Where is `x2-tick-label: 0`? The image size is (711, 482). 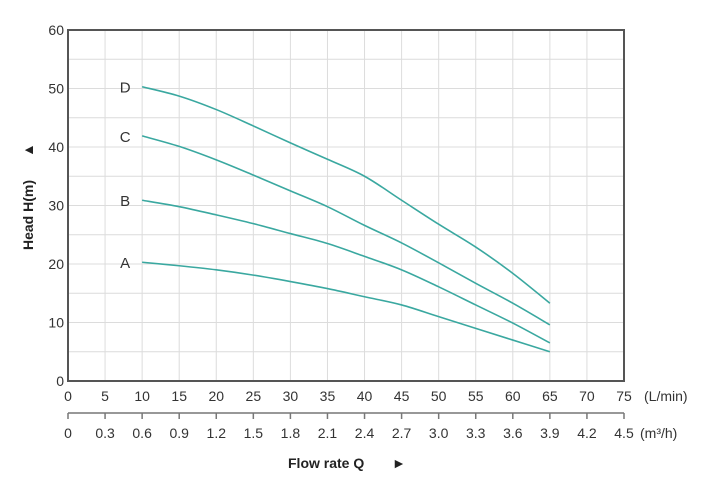
x2-tick-label: 0 is located at coordinates (68, 433).